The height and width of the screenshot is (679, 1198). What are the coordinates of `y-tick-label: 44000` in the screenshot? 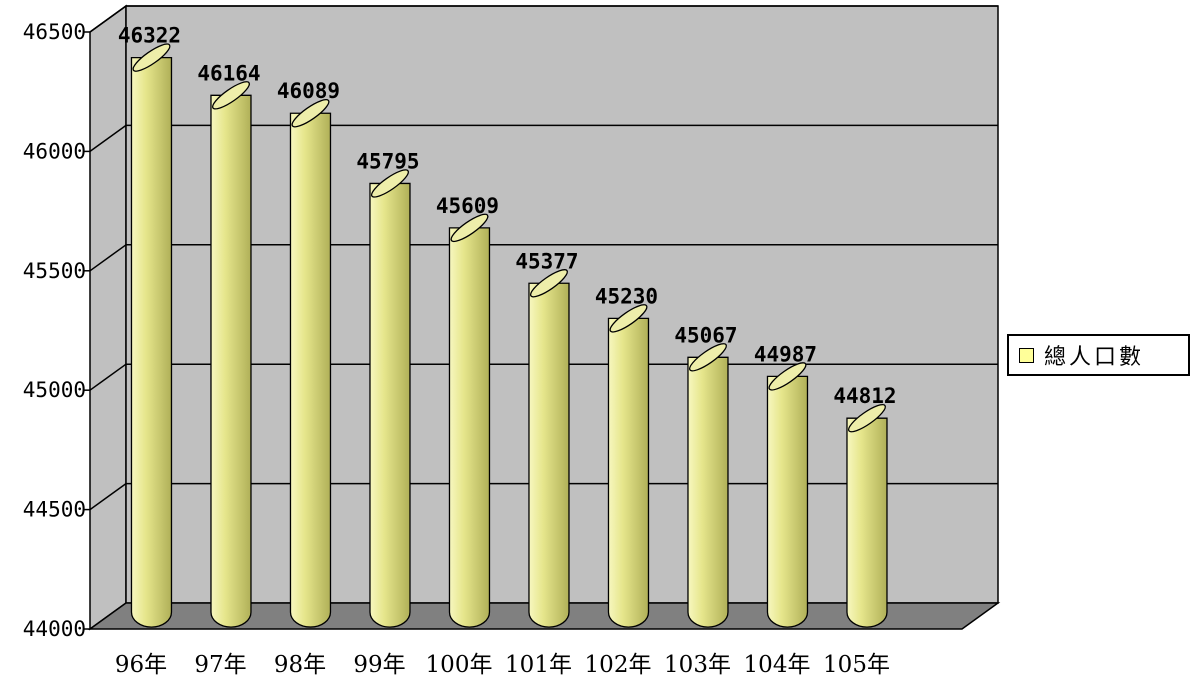 It's located at (54, 629).